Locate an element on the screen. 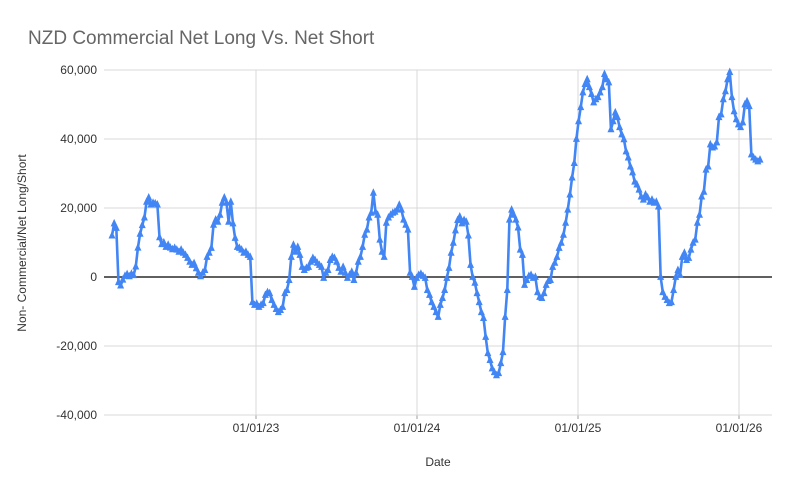  y-tick-label-40000: 40,000 is located at coordinates (78, 139).